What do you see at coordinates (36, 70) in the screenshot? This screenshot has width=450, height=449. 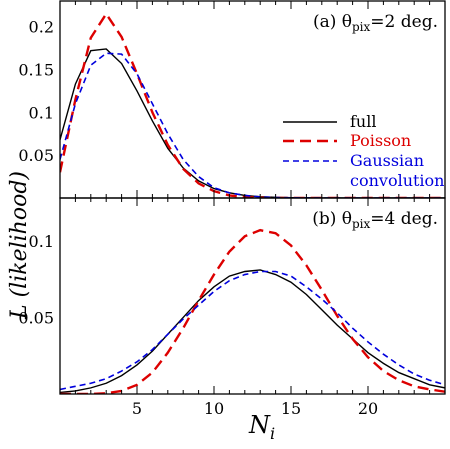 I see `y-tick-label-a: 0.15` at bounding box center [36, 70].